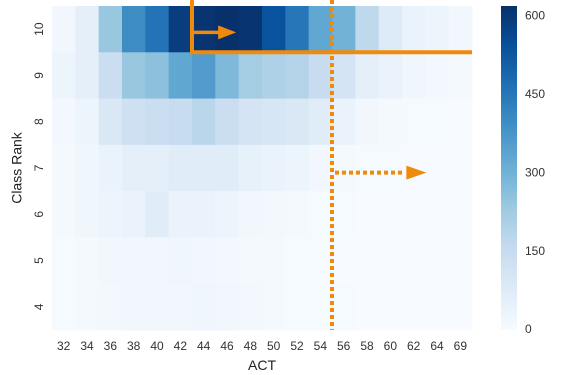 This screenshot has width=561, height=375. What do you see at coordinates (528, 329) in the screenshot?
I see `colorbar-tick-label: 0` at bounding box center [528, 329].